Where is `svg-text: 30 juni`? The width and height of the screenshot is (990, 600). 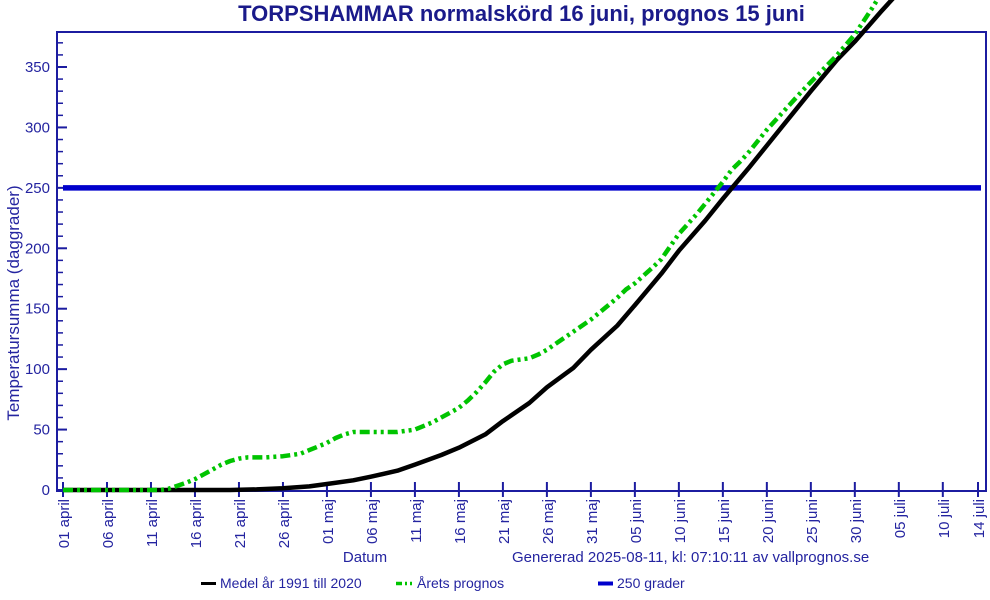
svg-text: 30 juni is located at coordinates (856, 521).